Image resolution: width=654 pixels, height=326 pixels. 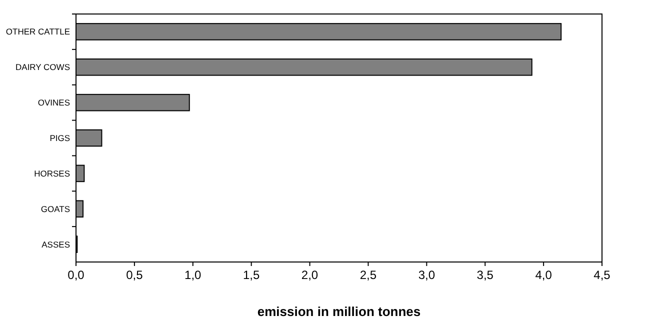 What do you see at coordinates (368, 275) in the screenshot?
I see `x-tick-label: 2,5` at bounding box center [368, 275].